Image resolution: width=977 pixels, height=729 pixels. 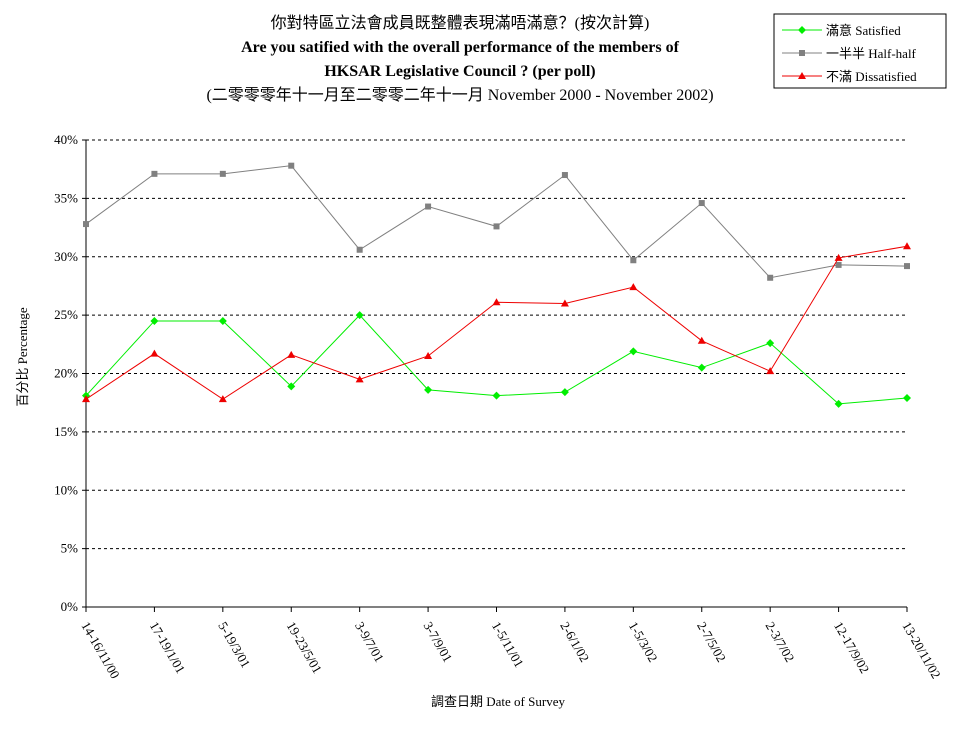 I want to click on x-tick-label: 2-6/1/02, so click(x=574, y=642).